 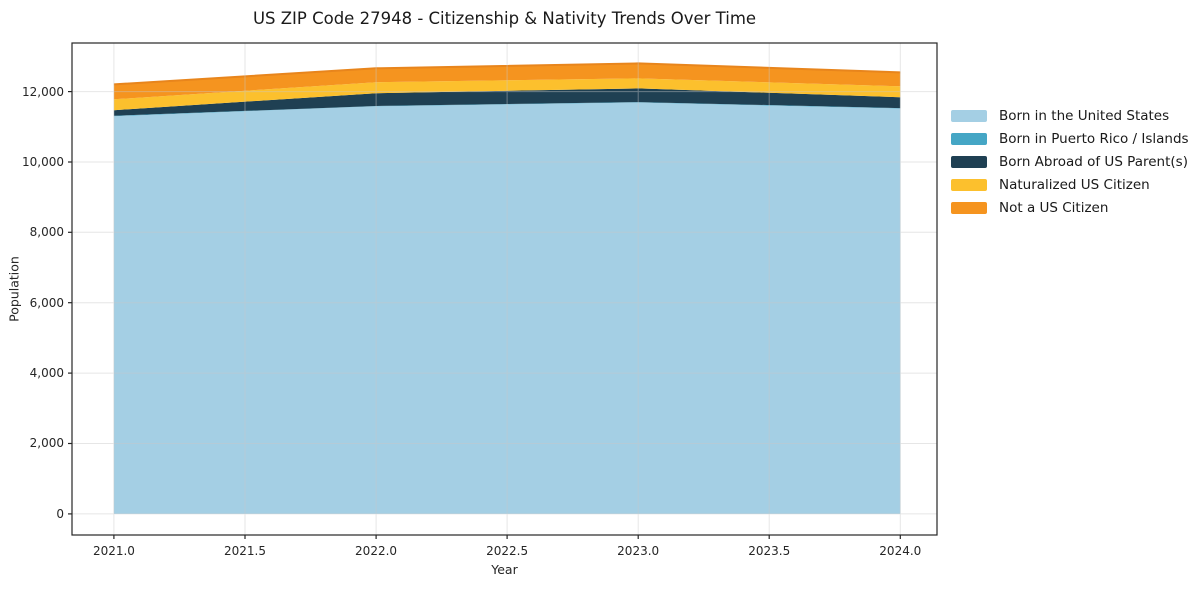 I want to click on x-tick-label: 2022.5, so click(x=507, y=551).